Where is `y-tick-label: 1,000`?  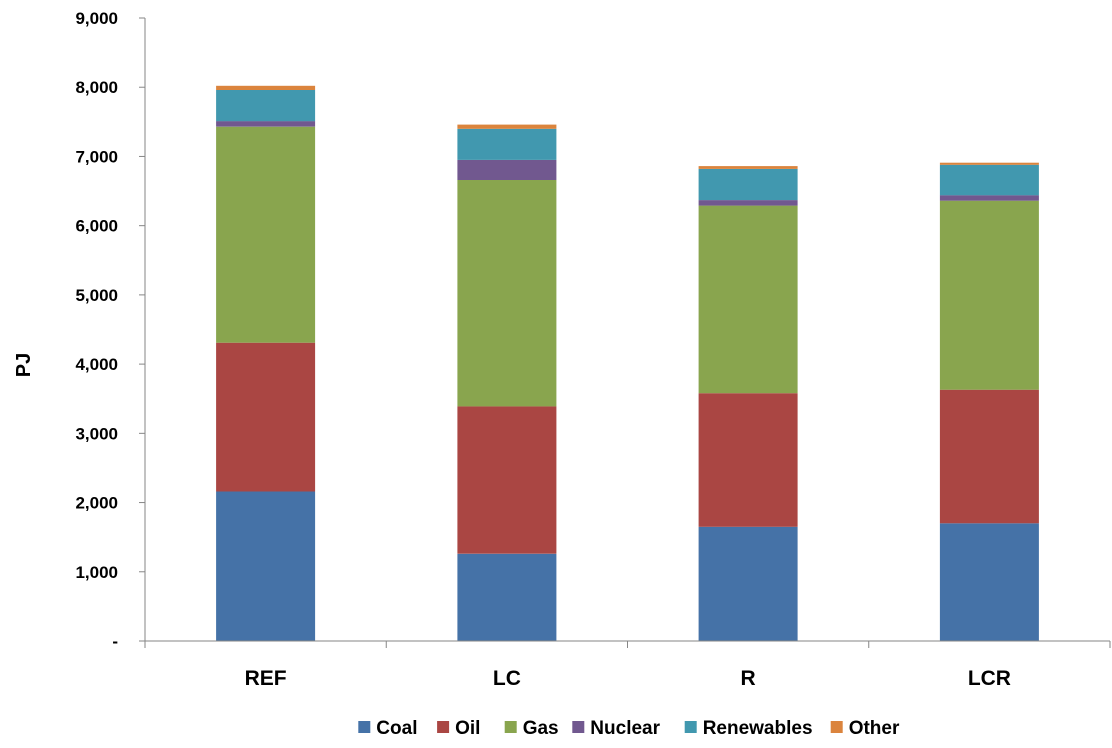
y-tick-label: 1,000 is located at coordinates (96, 572).